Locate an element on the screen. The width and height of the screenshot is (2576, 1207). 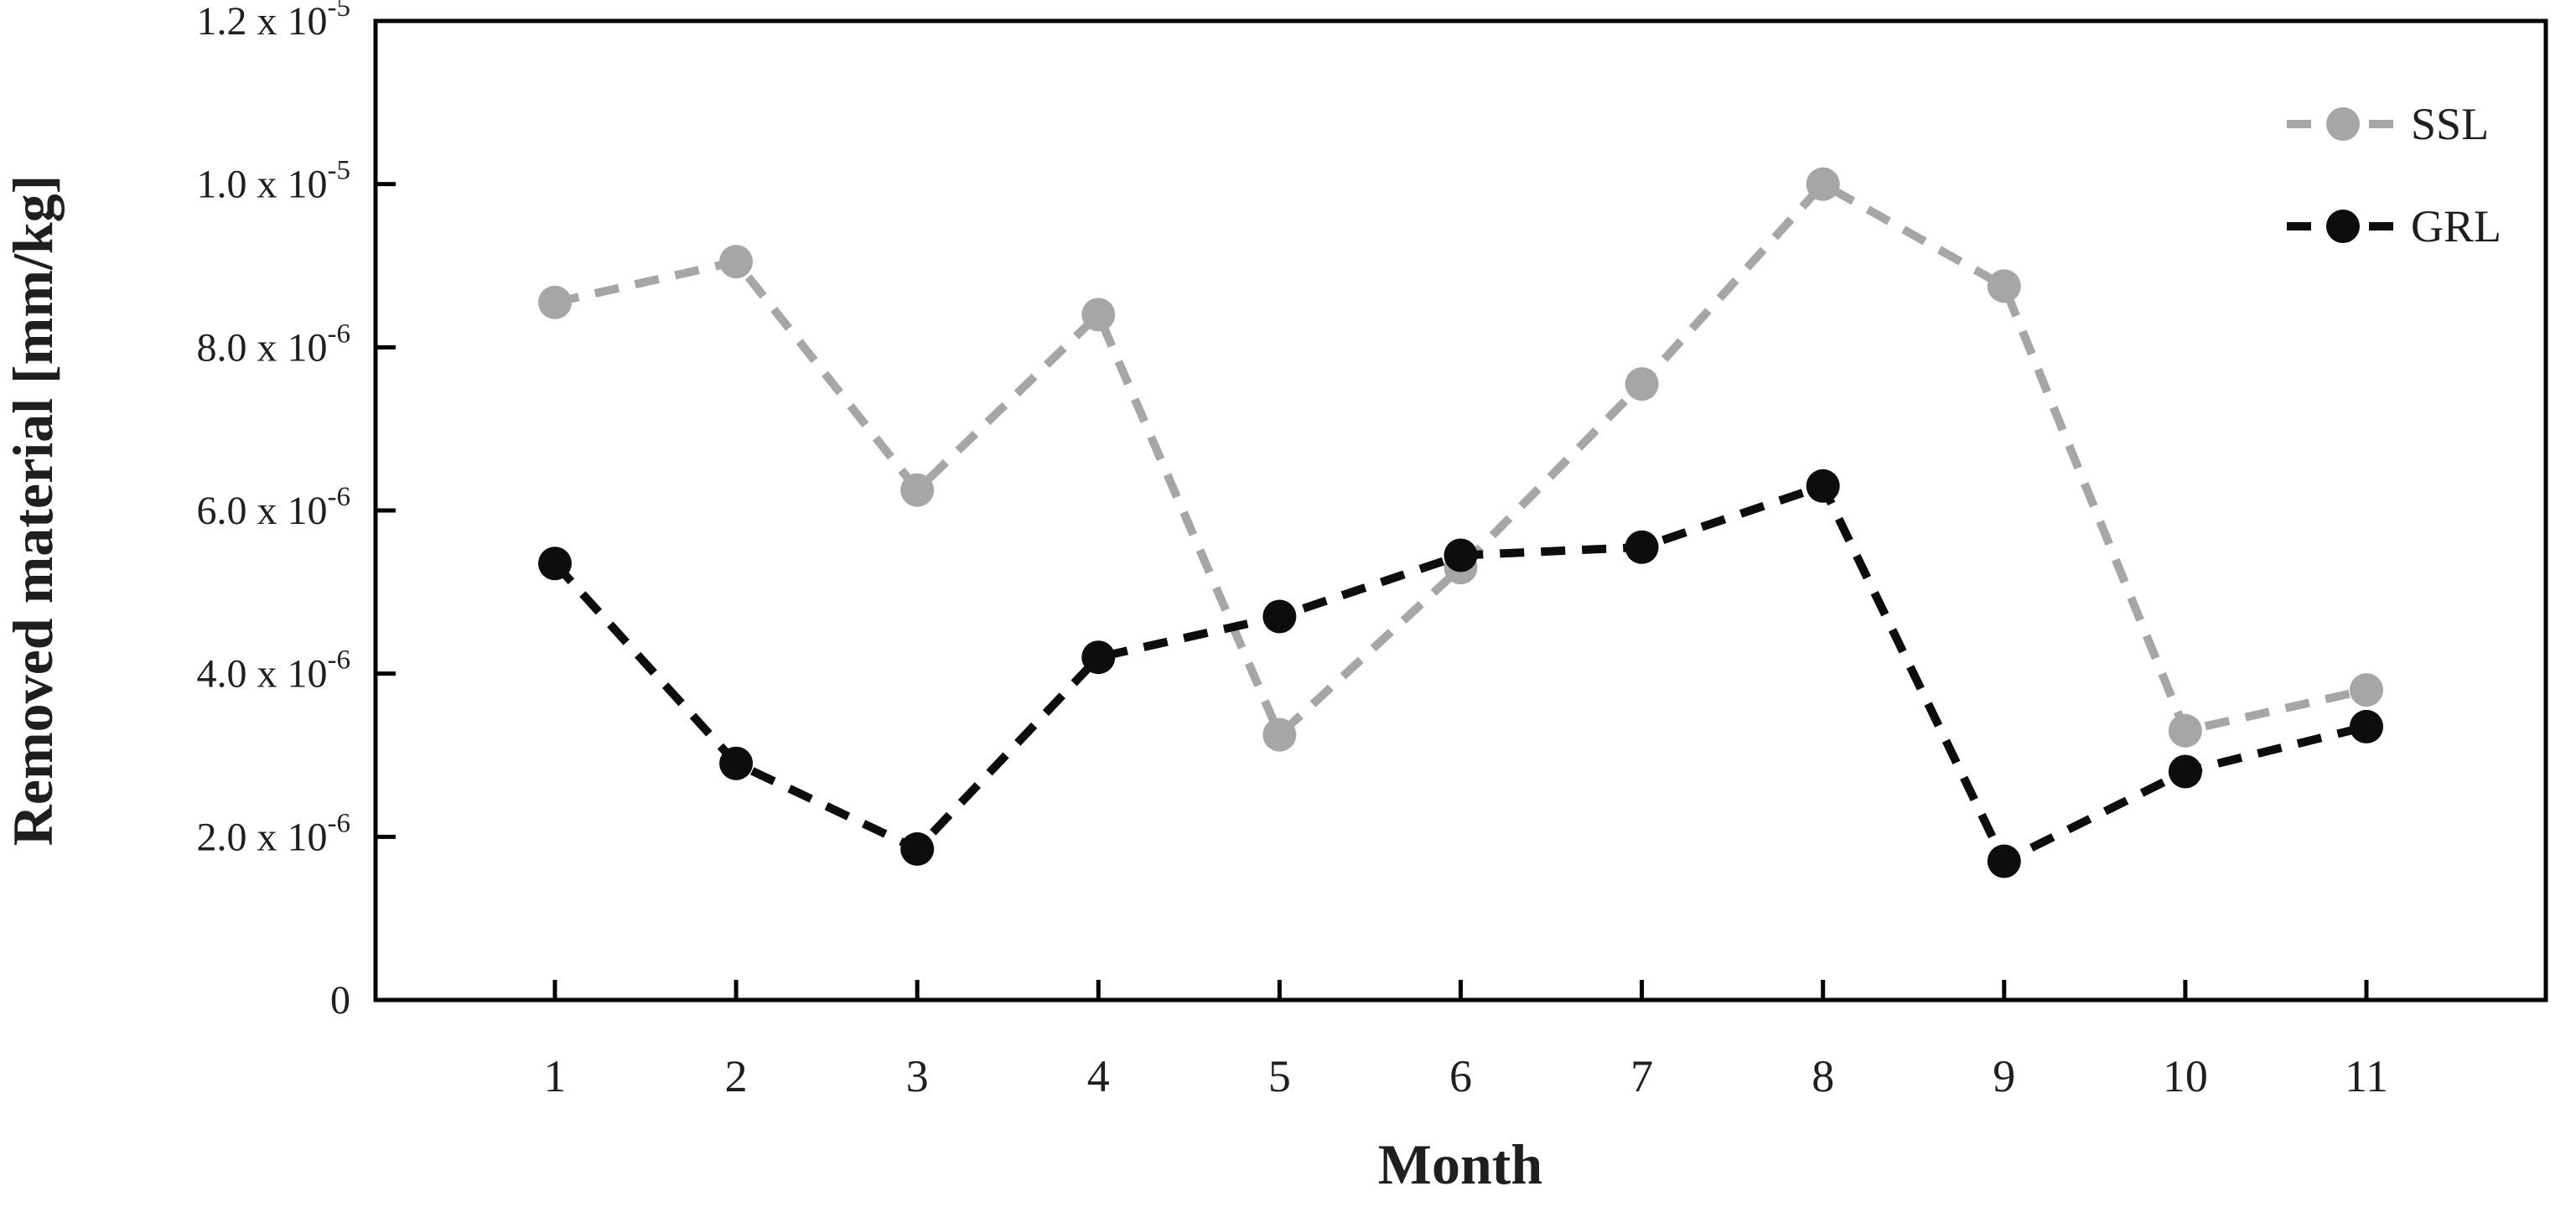
x-tick-label: 11 is located at coordinates (2366, 1076).